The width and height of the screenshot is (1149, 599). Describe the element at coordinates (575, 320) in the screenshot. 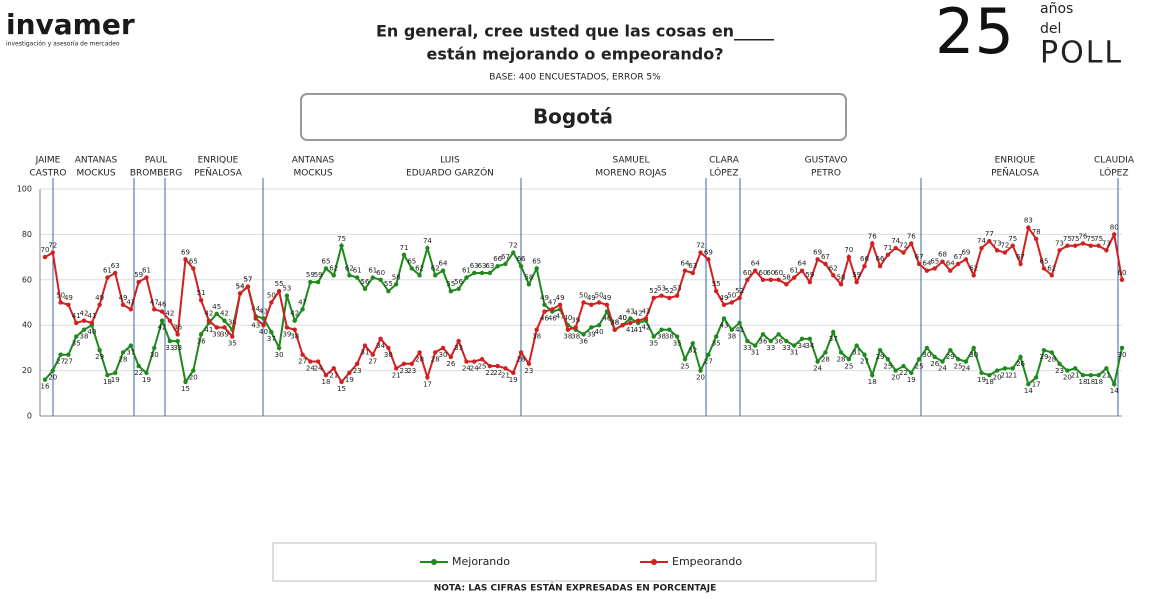

I see `value-label: 39` at that location.